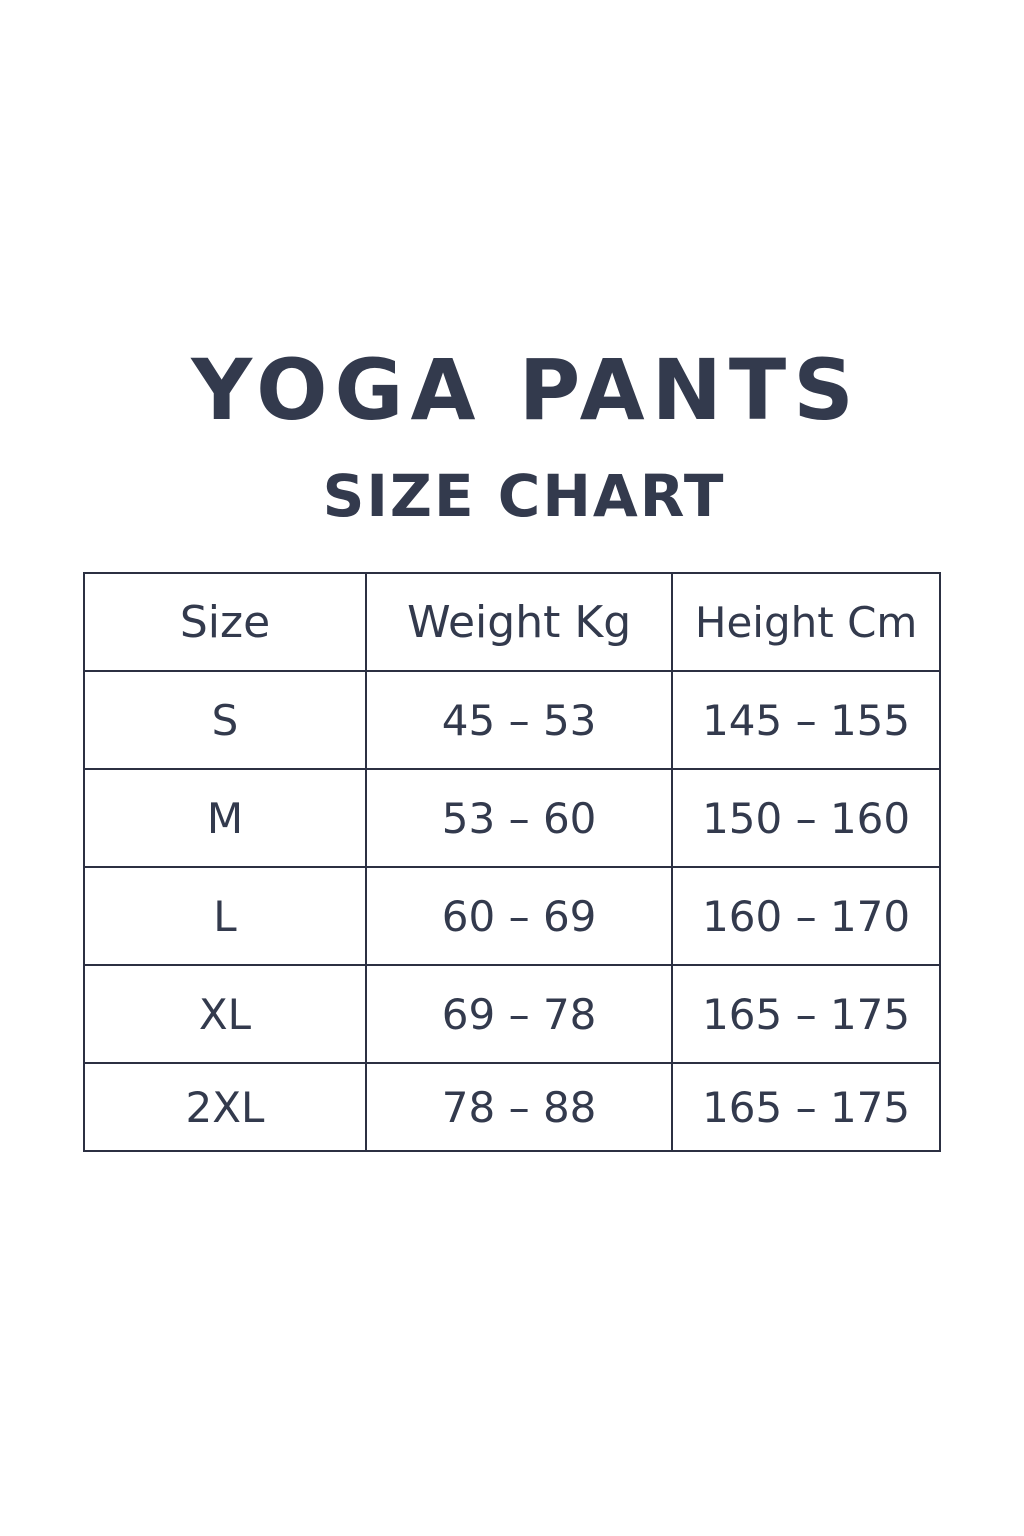 Image resolution: width=1024 pixels, height=1536 pixels. What do you see at coordinates (806, 622) in the screenshot?
I see `header-height: Height Cm` at bounding box center [806, 622].